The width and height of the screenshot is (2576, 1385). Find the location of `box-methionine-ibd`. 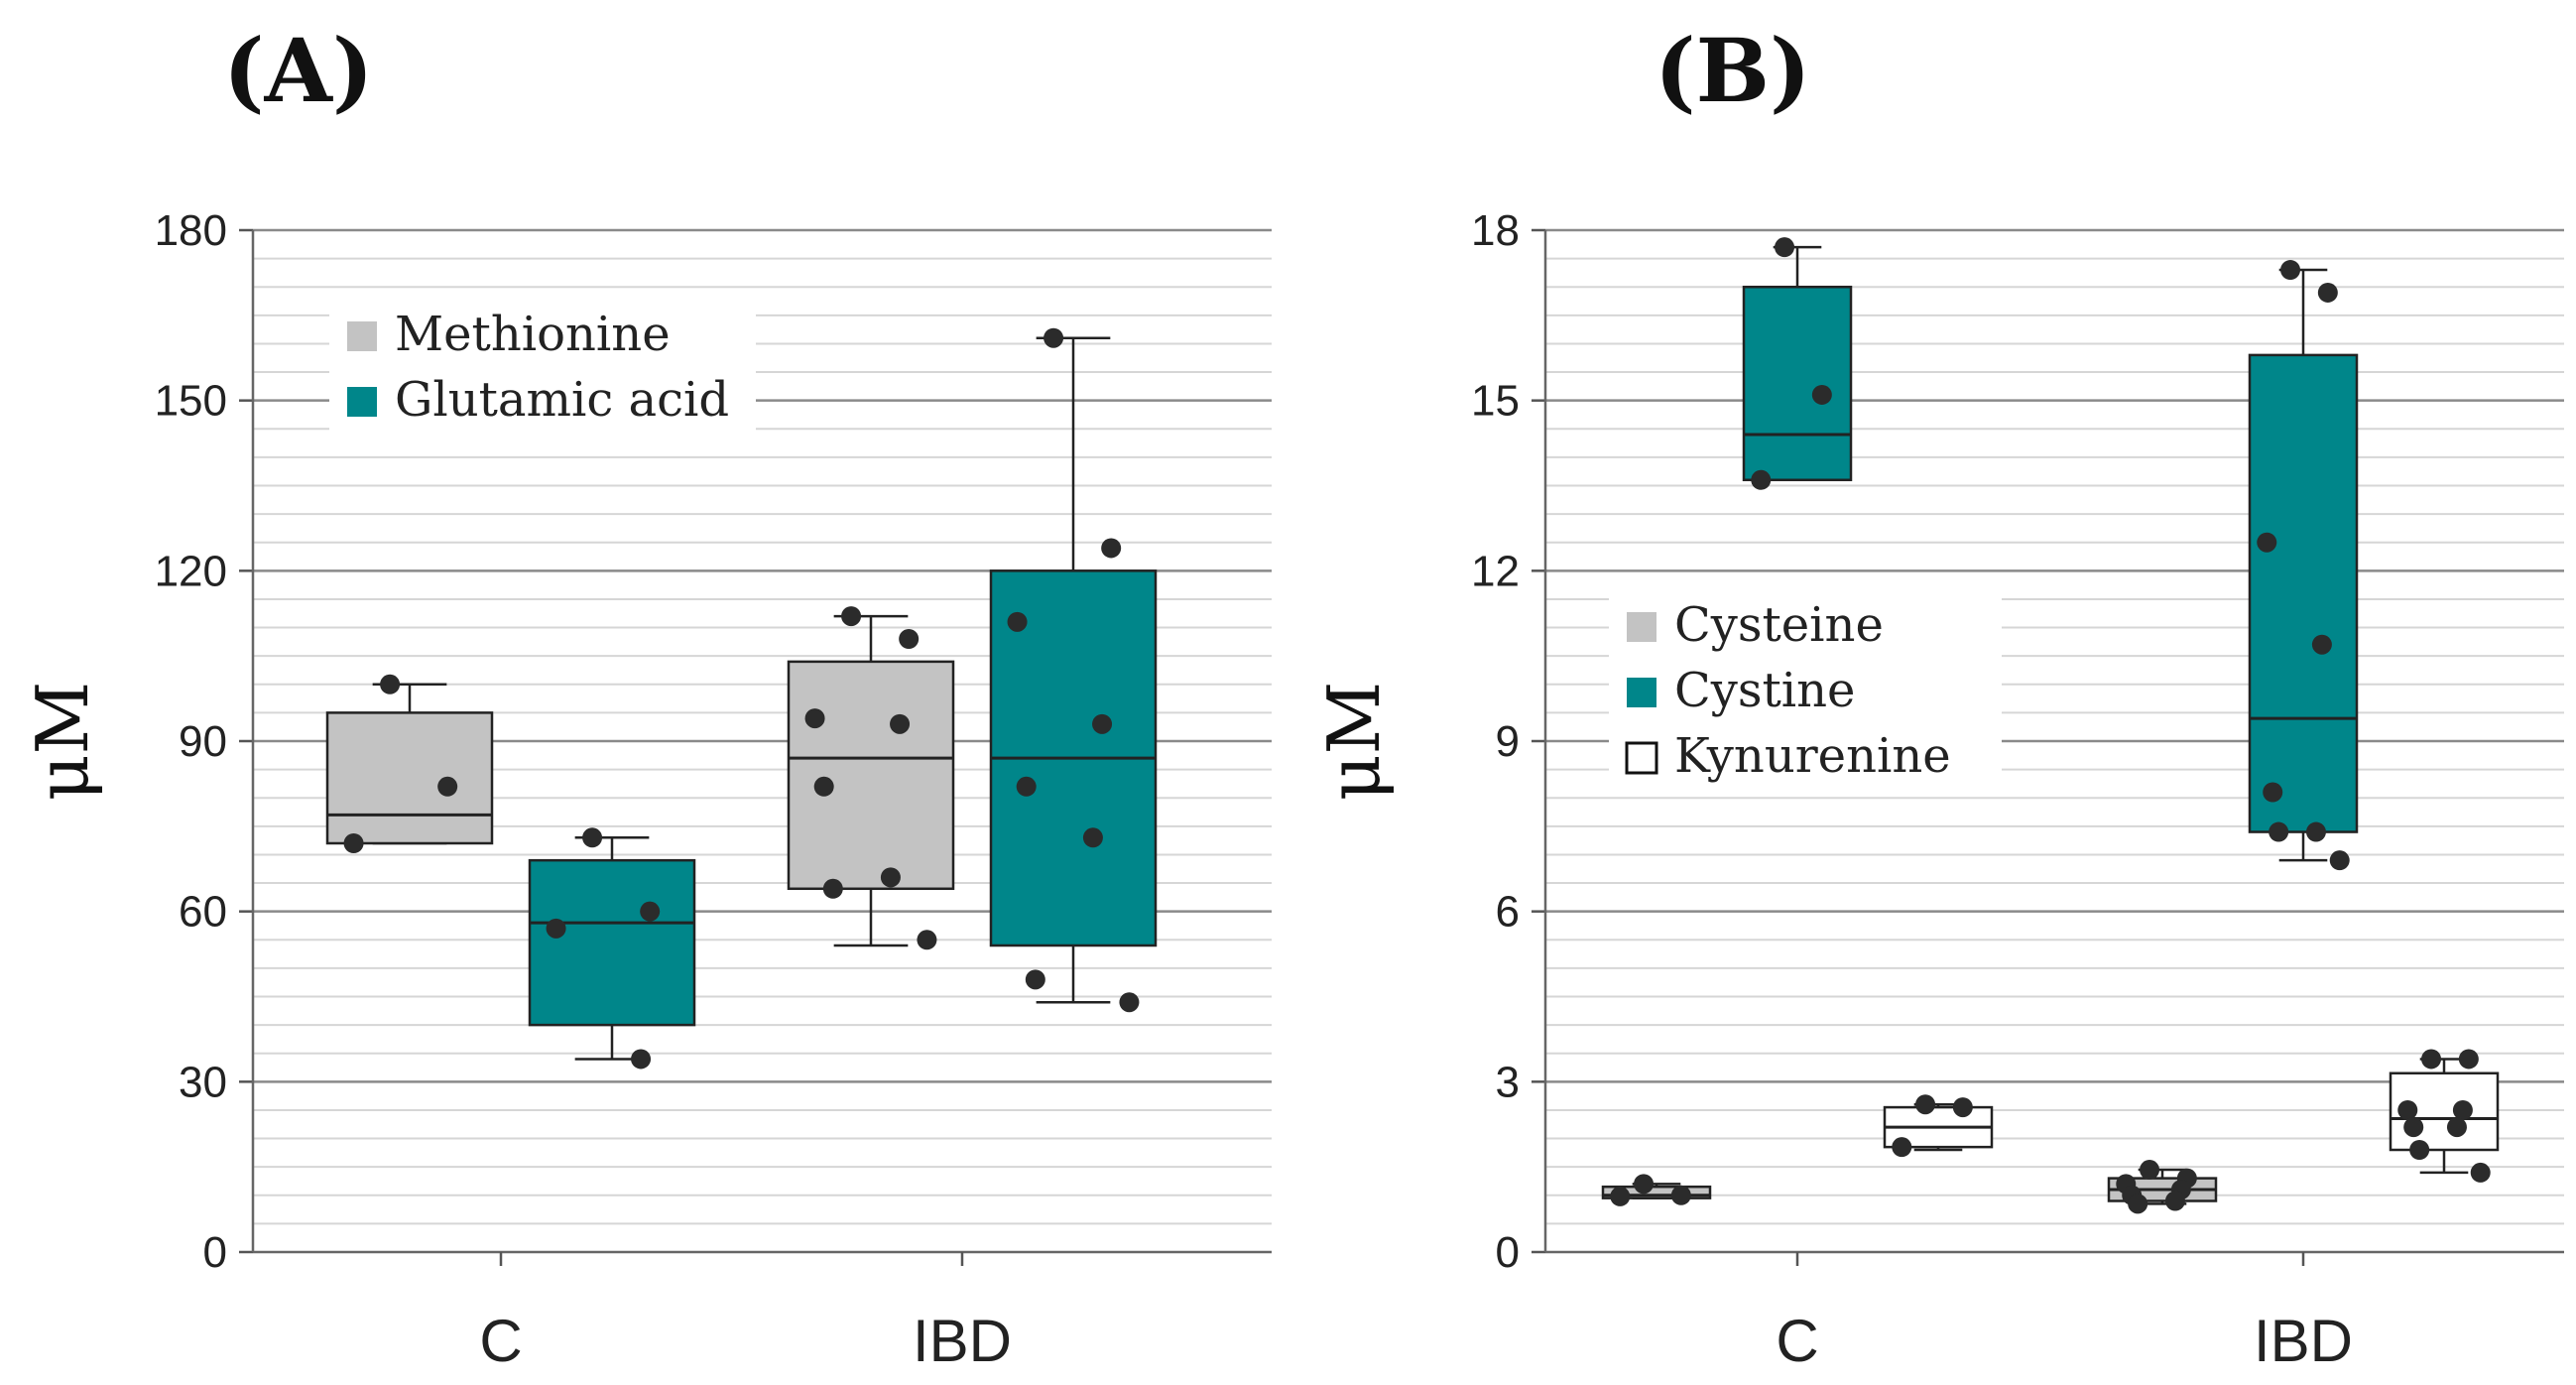

box-methionine-ibd is located at coordinates (871, 775).